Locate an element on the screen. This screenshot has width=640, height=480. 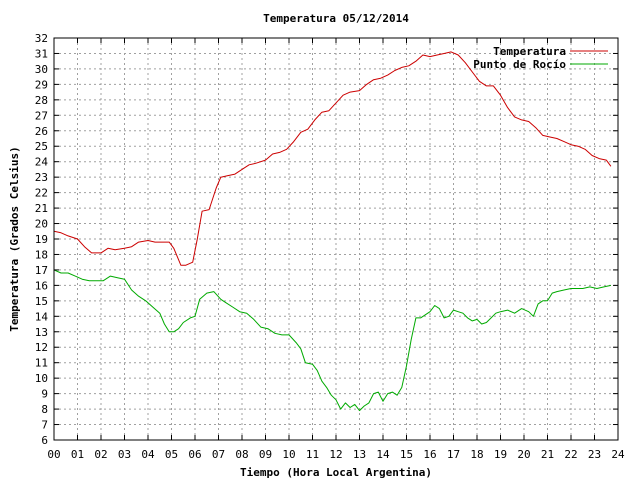
x-tick-label: 20 is located at coordinates (523, 454).